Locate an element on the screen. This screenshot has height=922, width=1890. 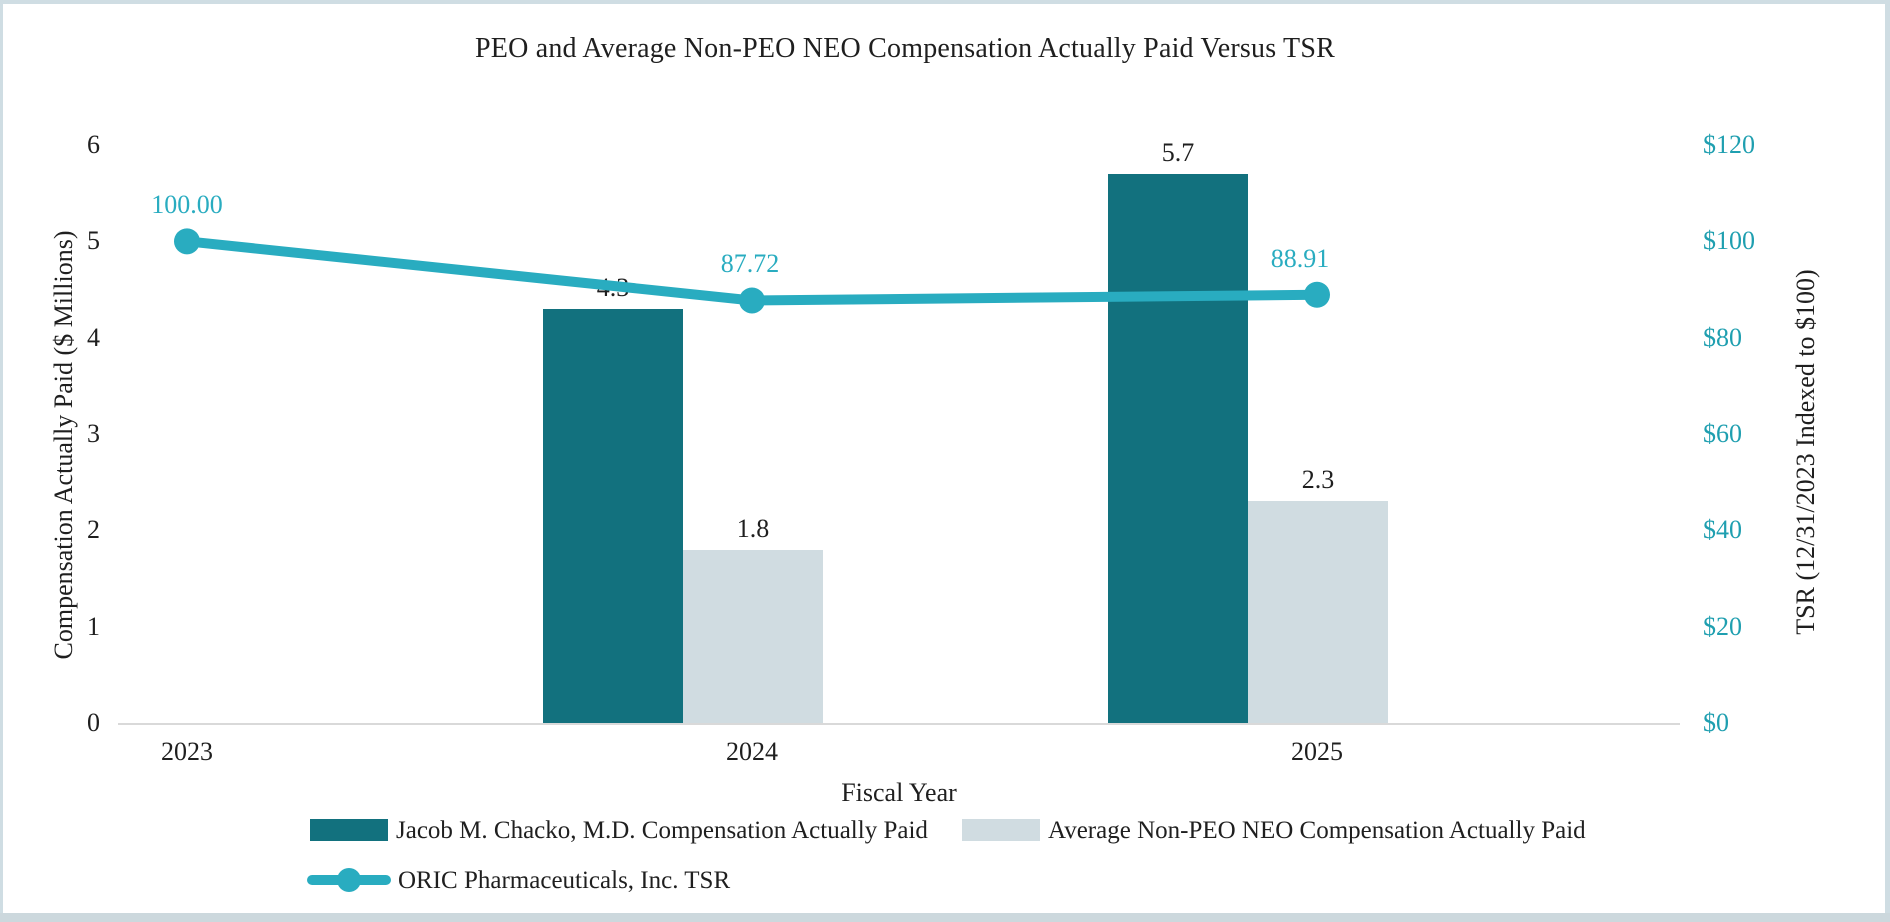
right-axis-tick-label: $120 is located at coordinates (1729, 144).